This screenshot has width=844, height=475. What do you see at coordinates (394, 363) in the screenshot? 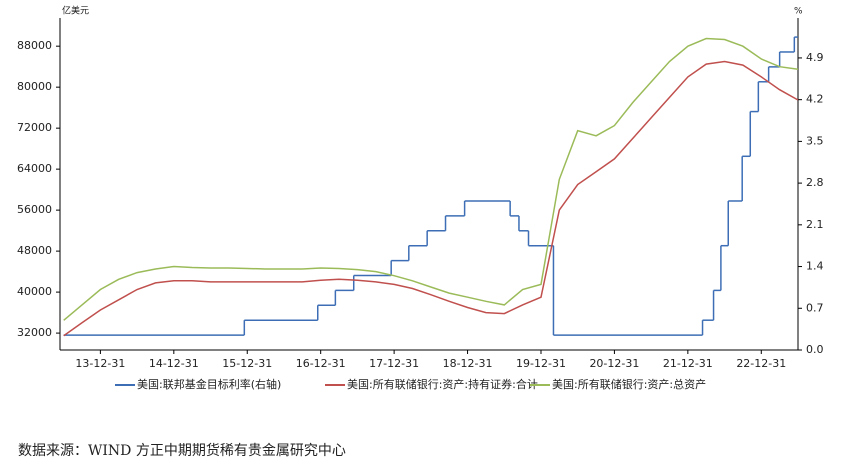
I see `x-tick-label: 17-12-31` at bounding box center [394, 363].